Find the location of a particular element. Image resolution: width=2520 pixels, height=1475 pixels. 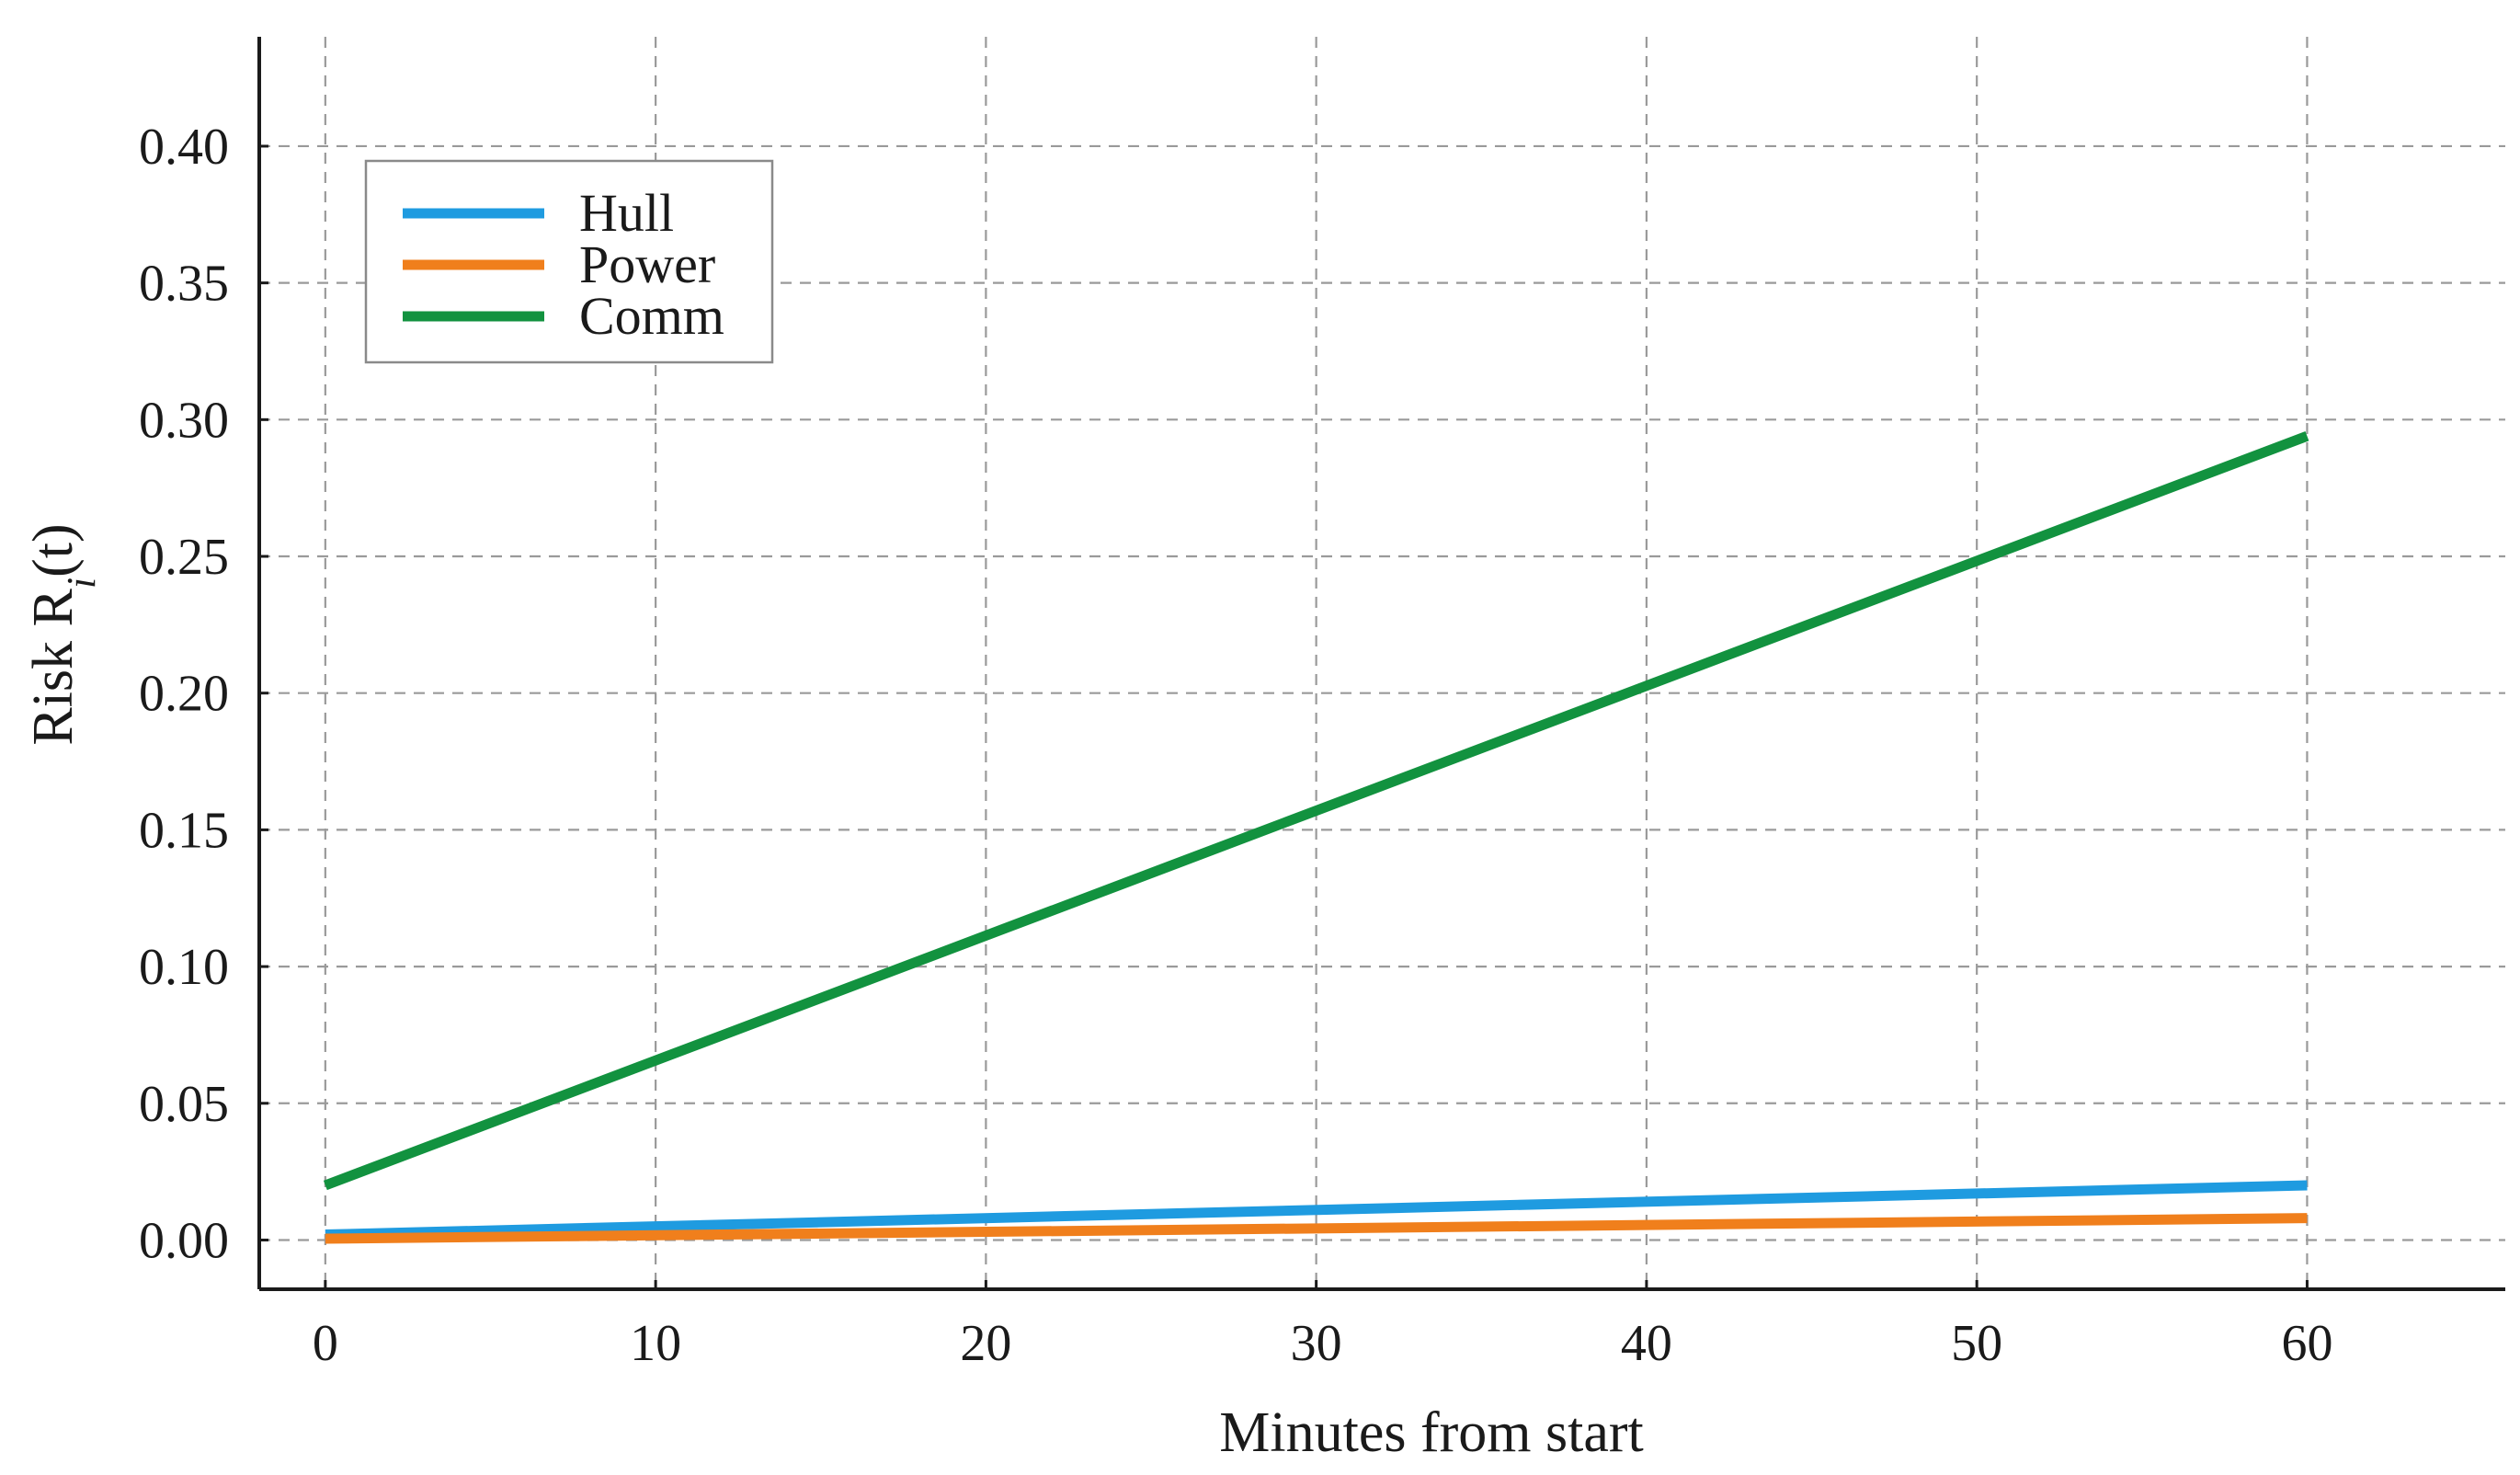

legend-box is located at coordinates (569, 261).